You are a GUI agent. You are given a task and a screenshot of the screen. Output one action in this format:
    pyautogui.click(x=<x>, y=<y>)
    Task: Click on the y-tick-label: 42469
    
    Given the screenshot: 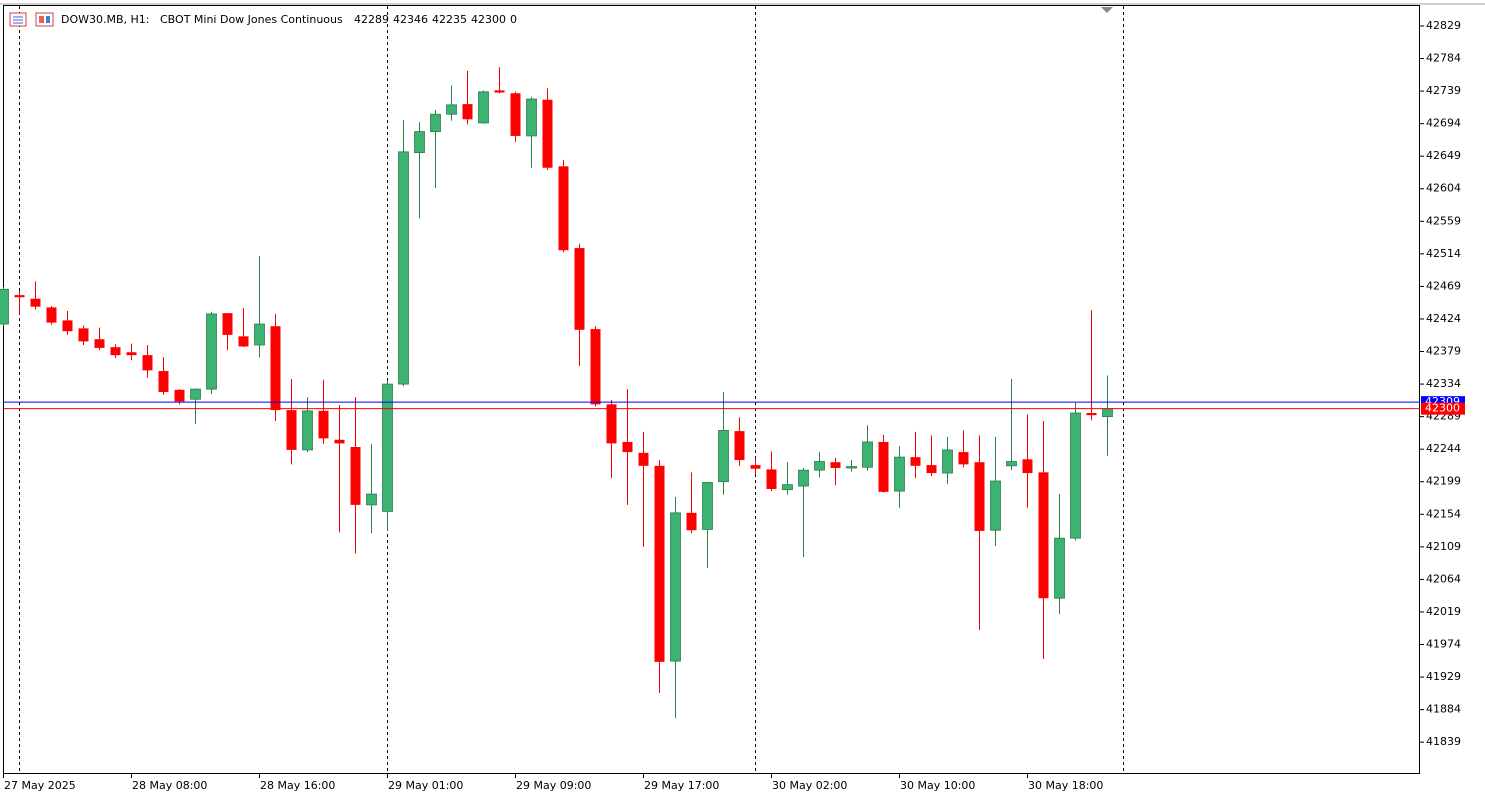 What is the action you would take?
    pyautogui.click(x=1443, y=285)
    